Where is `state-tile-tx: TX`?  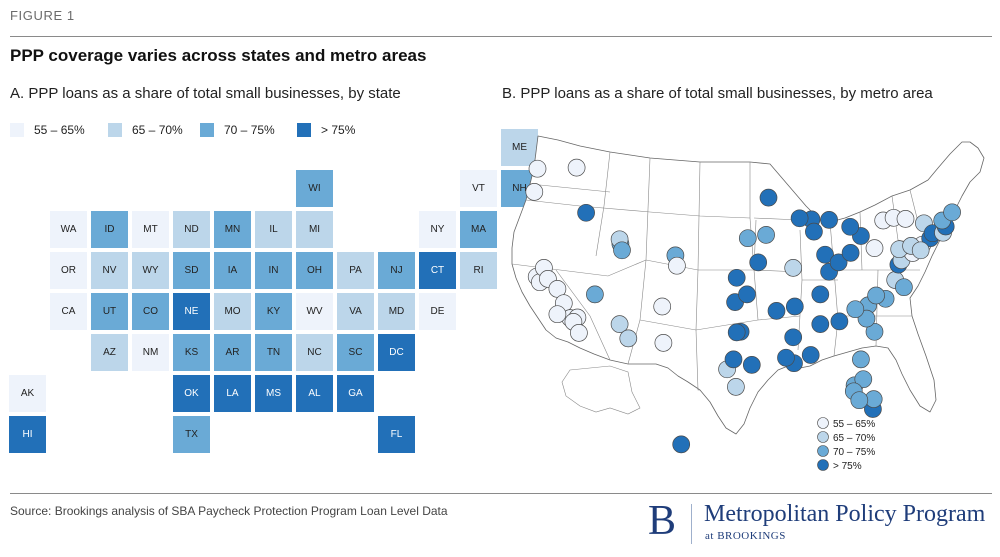
state-tile-tx: TX is located at coordinates (191, 434).